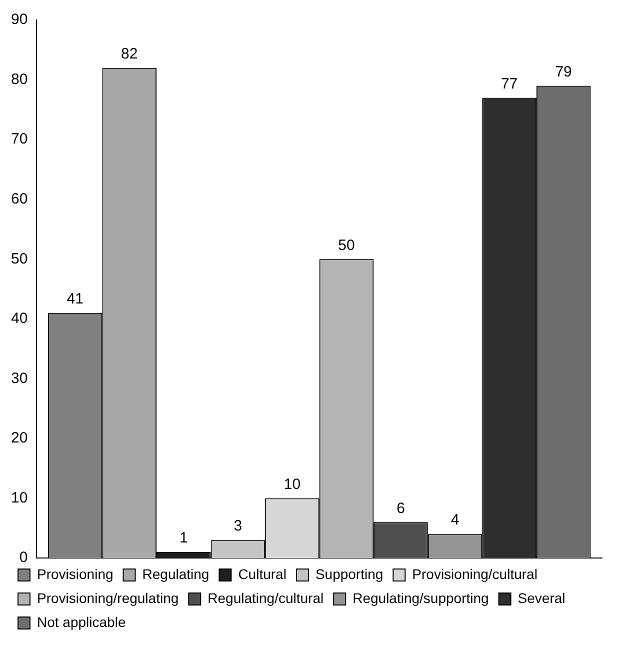 Image resolution: width=626 pixels, height=652 pixels. What do you see at coordinates (19, 438) in the screenshot?
I see `y-tick-label: 20` at bounding box center [19, 438].